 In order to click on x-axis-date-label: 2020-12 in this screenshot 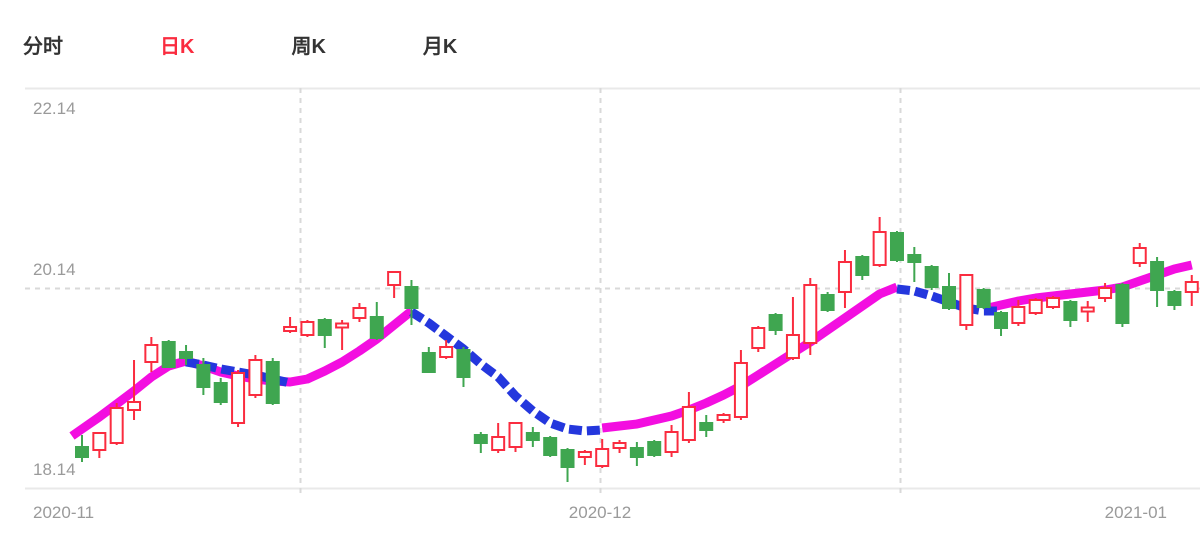, I will do `click(600, 512)`.